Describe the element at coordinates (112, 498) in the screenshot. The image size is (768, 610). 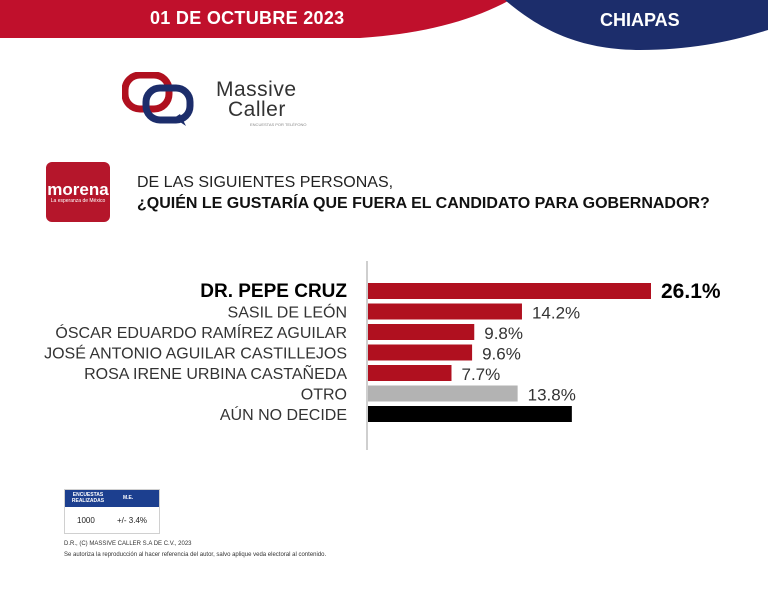
I see `sample-table-header: ENCUESTAS REALIZADAS M.E.` at that location.